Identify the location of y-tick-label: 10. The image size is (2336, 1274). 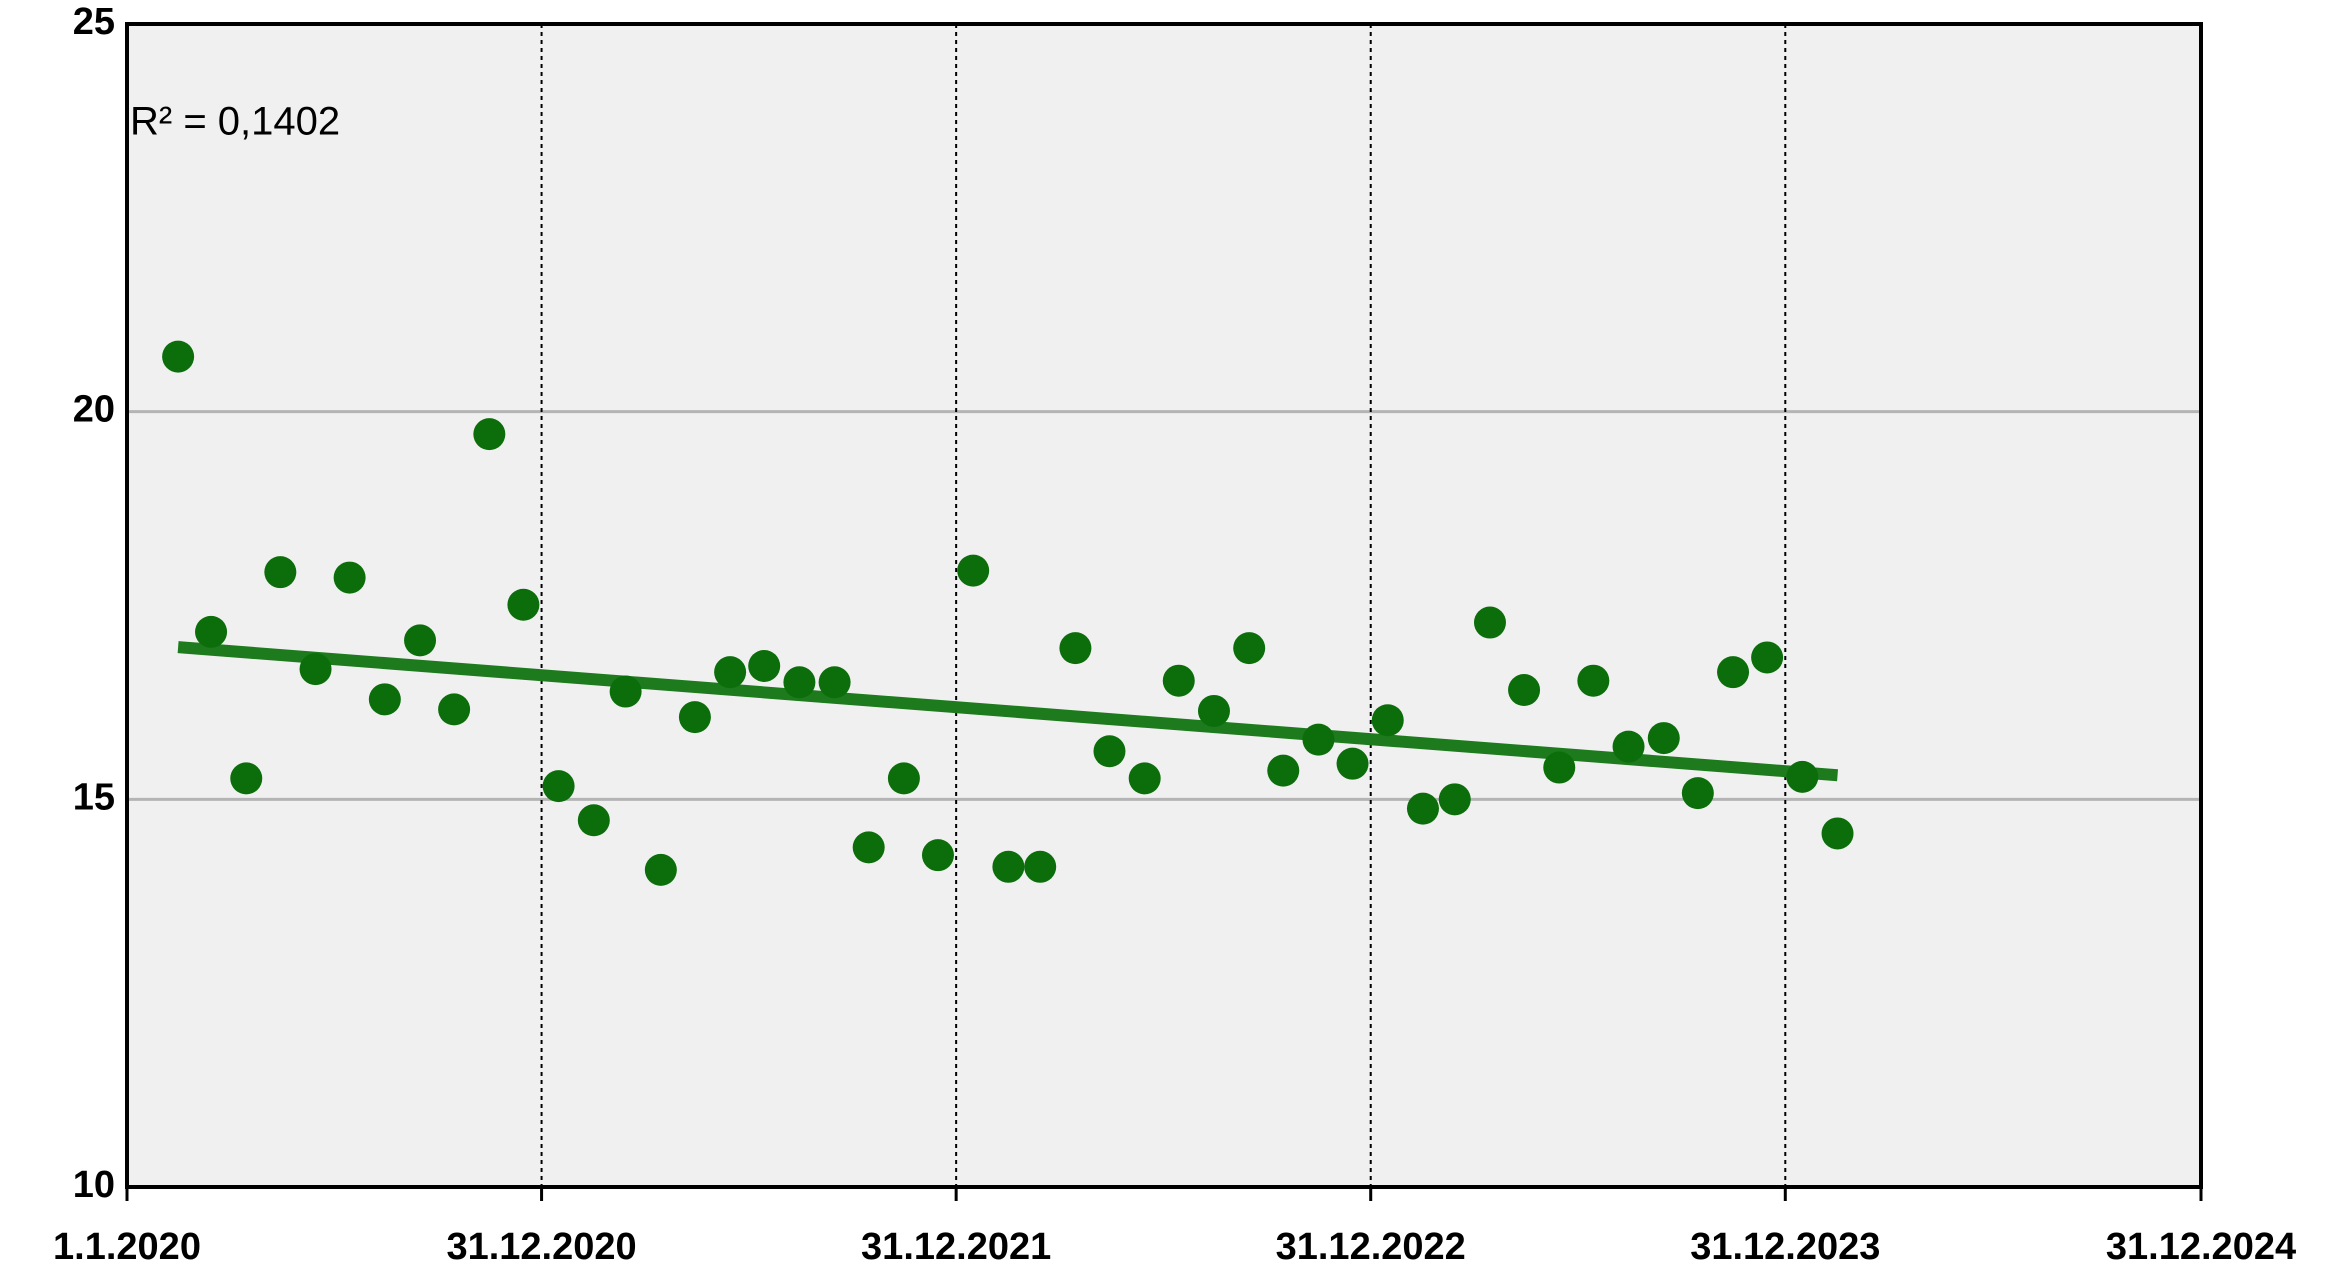
(94, 1185).